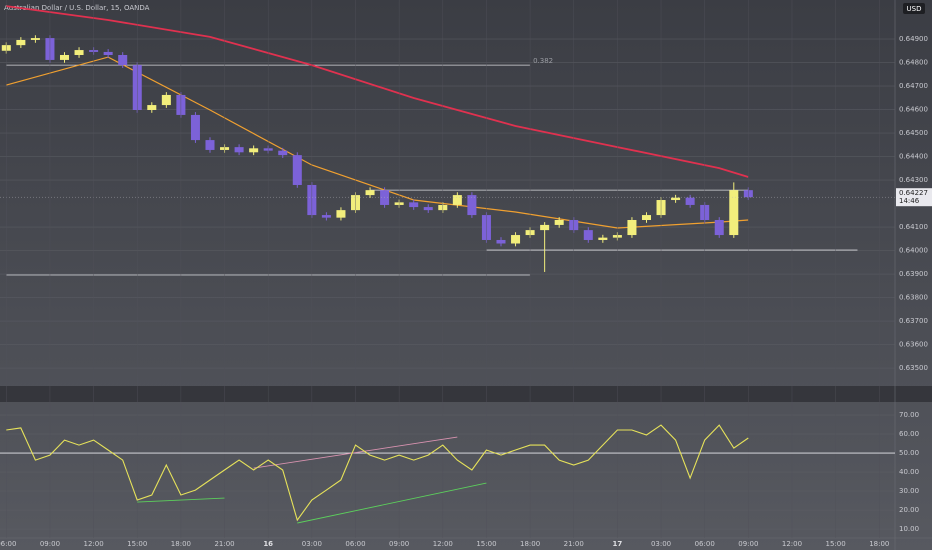 This screenshot has width=932, height=550. I want to click on y-tick-label: 0.64400, so click(913, 157).